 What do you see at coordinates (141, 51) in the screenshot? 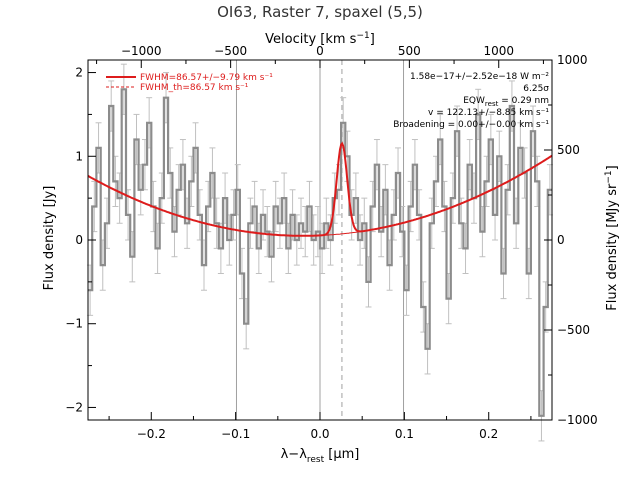
I see `velocity-tick-label: −1000` at bounding box center [141, 51].